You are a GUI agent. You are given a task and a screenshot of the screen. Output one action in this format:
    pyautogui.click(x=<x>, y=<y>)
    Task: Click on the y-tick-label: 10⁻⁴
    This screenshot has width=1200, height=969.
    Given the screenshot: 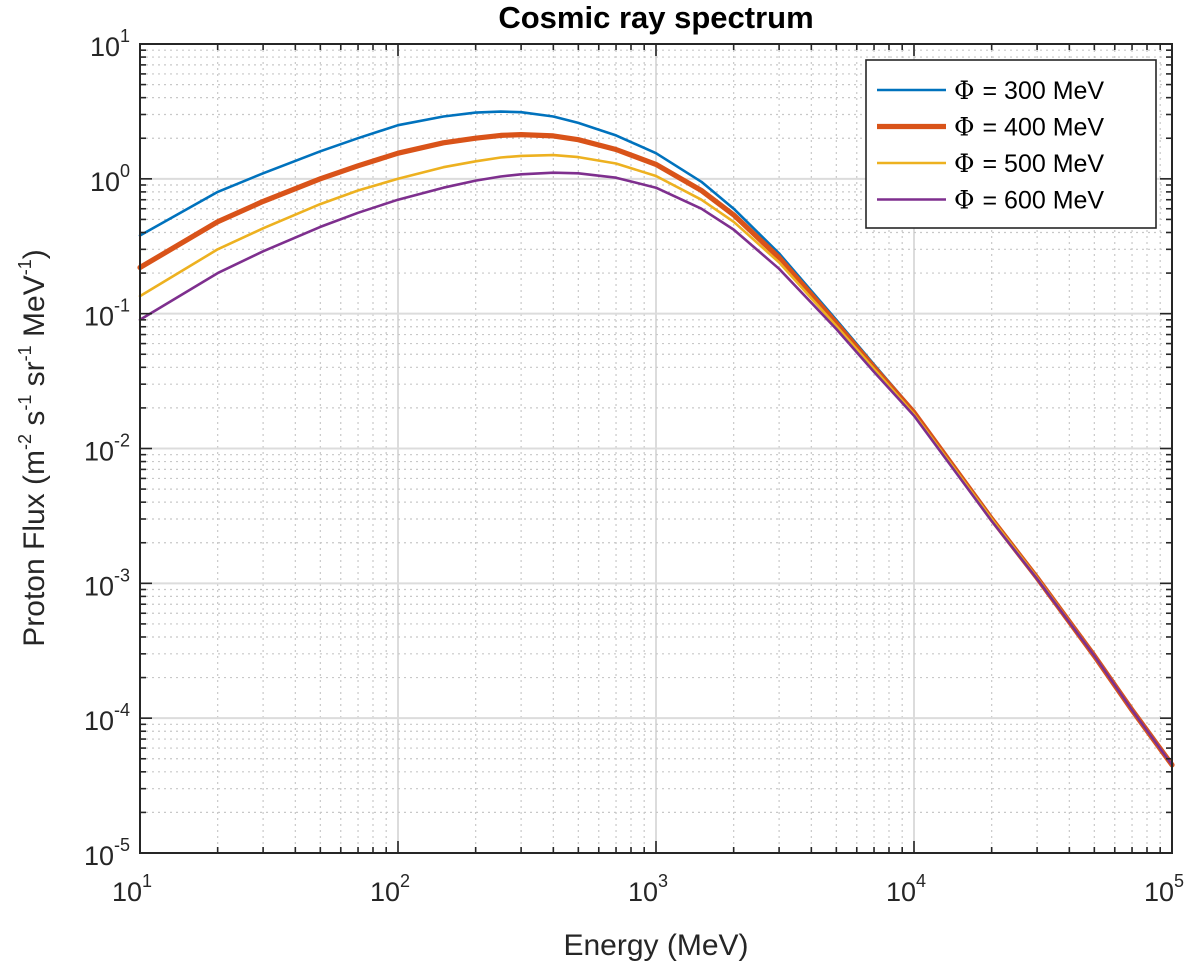 What is the action you would take?
    pyautogui.click(x=107, y=718)
    